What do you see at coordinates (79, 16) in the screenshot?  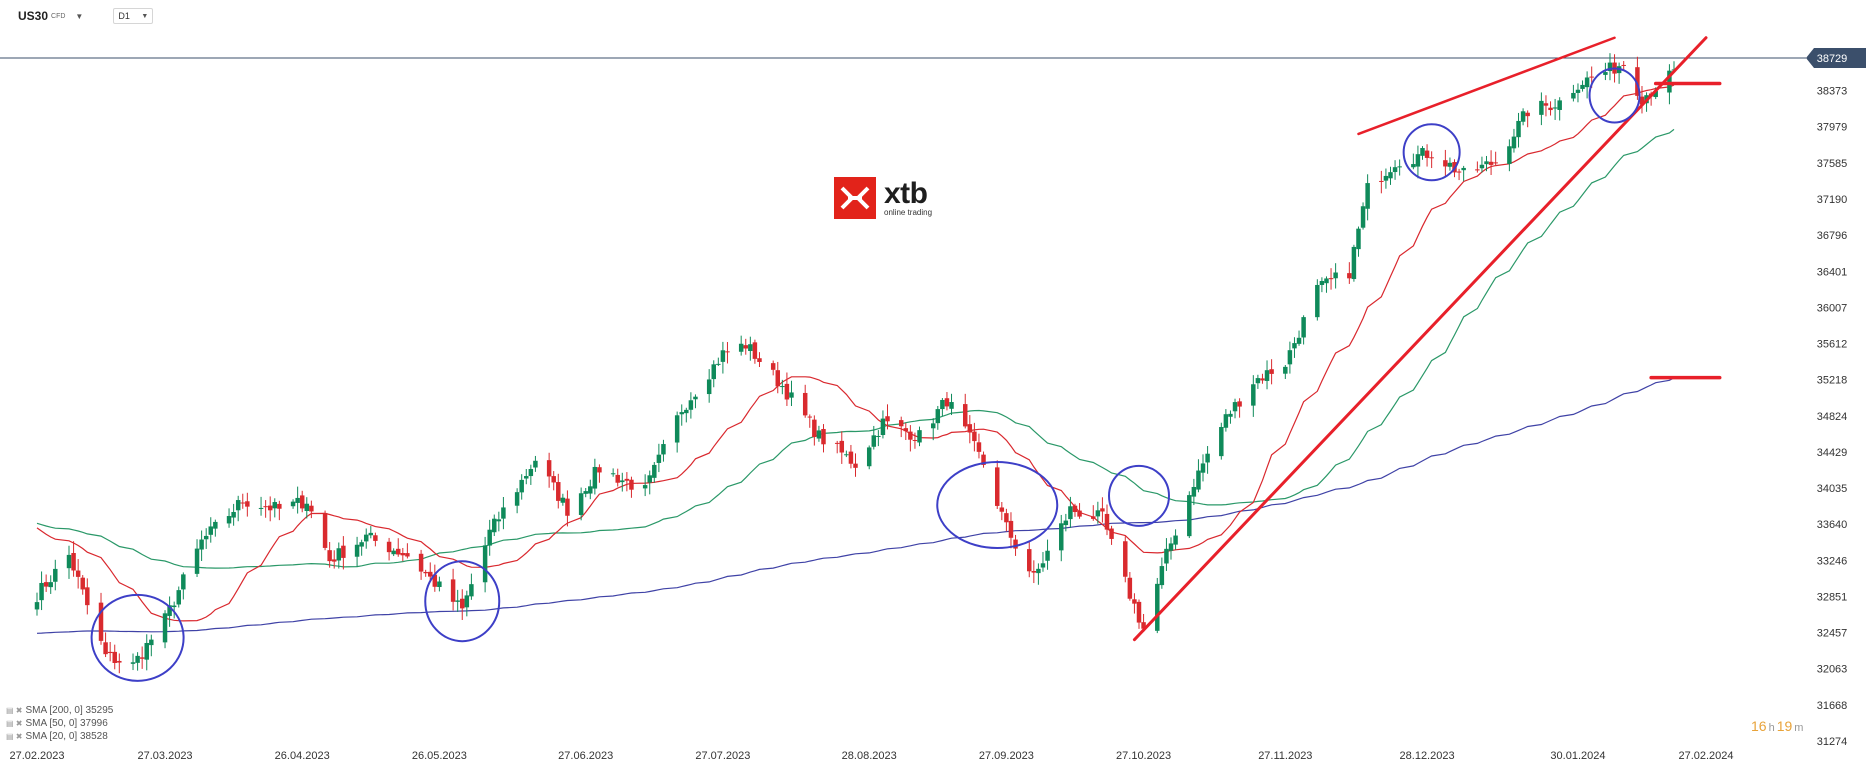 I see `symbol-dropdown-chevron-icon: ▼` at bounding box center [79, 16].